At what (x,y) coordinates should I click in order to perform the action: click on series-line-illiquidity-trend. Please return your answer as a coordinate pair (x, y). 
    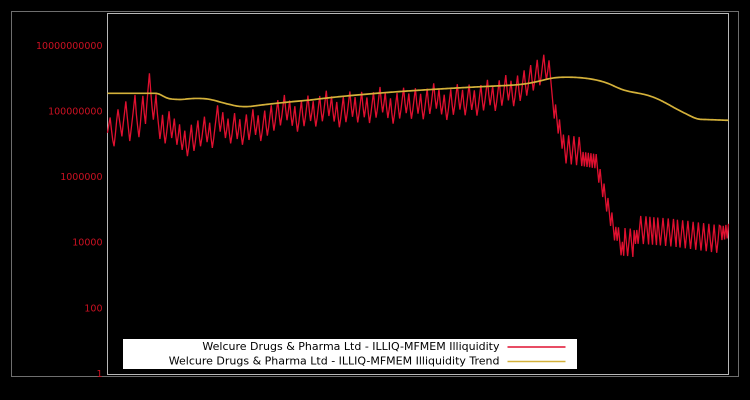
    Looking at the image, I should click on (418, 99).